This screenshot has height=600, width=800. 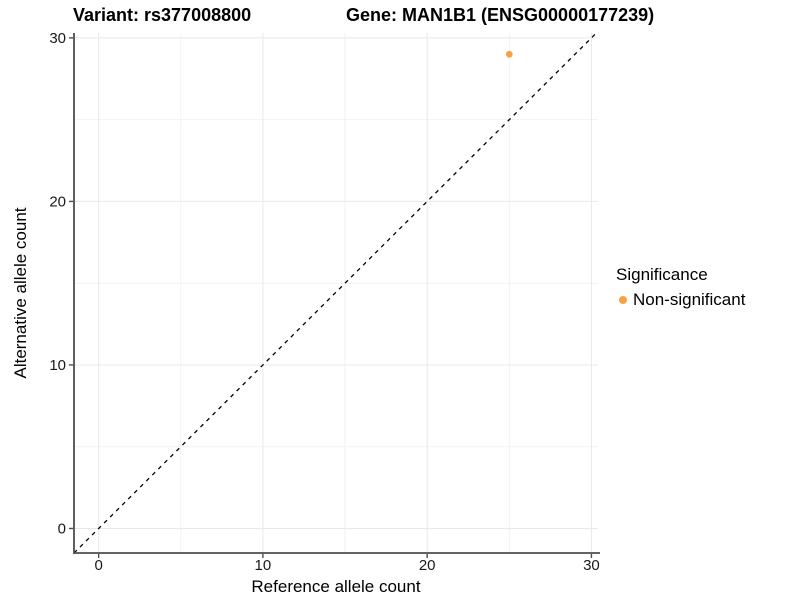 What do you see at coordinates (98, 565) in the screenshot?
I see `x-tick-label: 0` at bounding box center [98, 565].